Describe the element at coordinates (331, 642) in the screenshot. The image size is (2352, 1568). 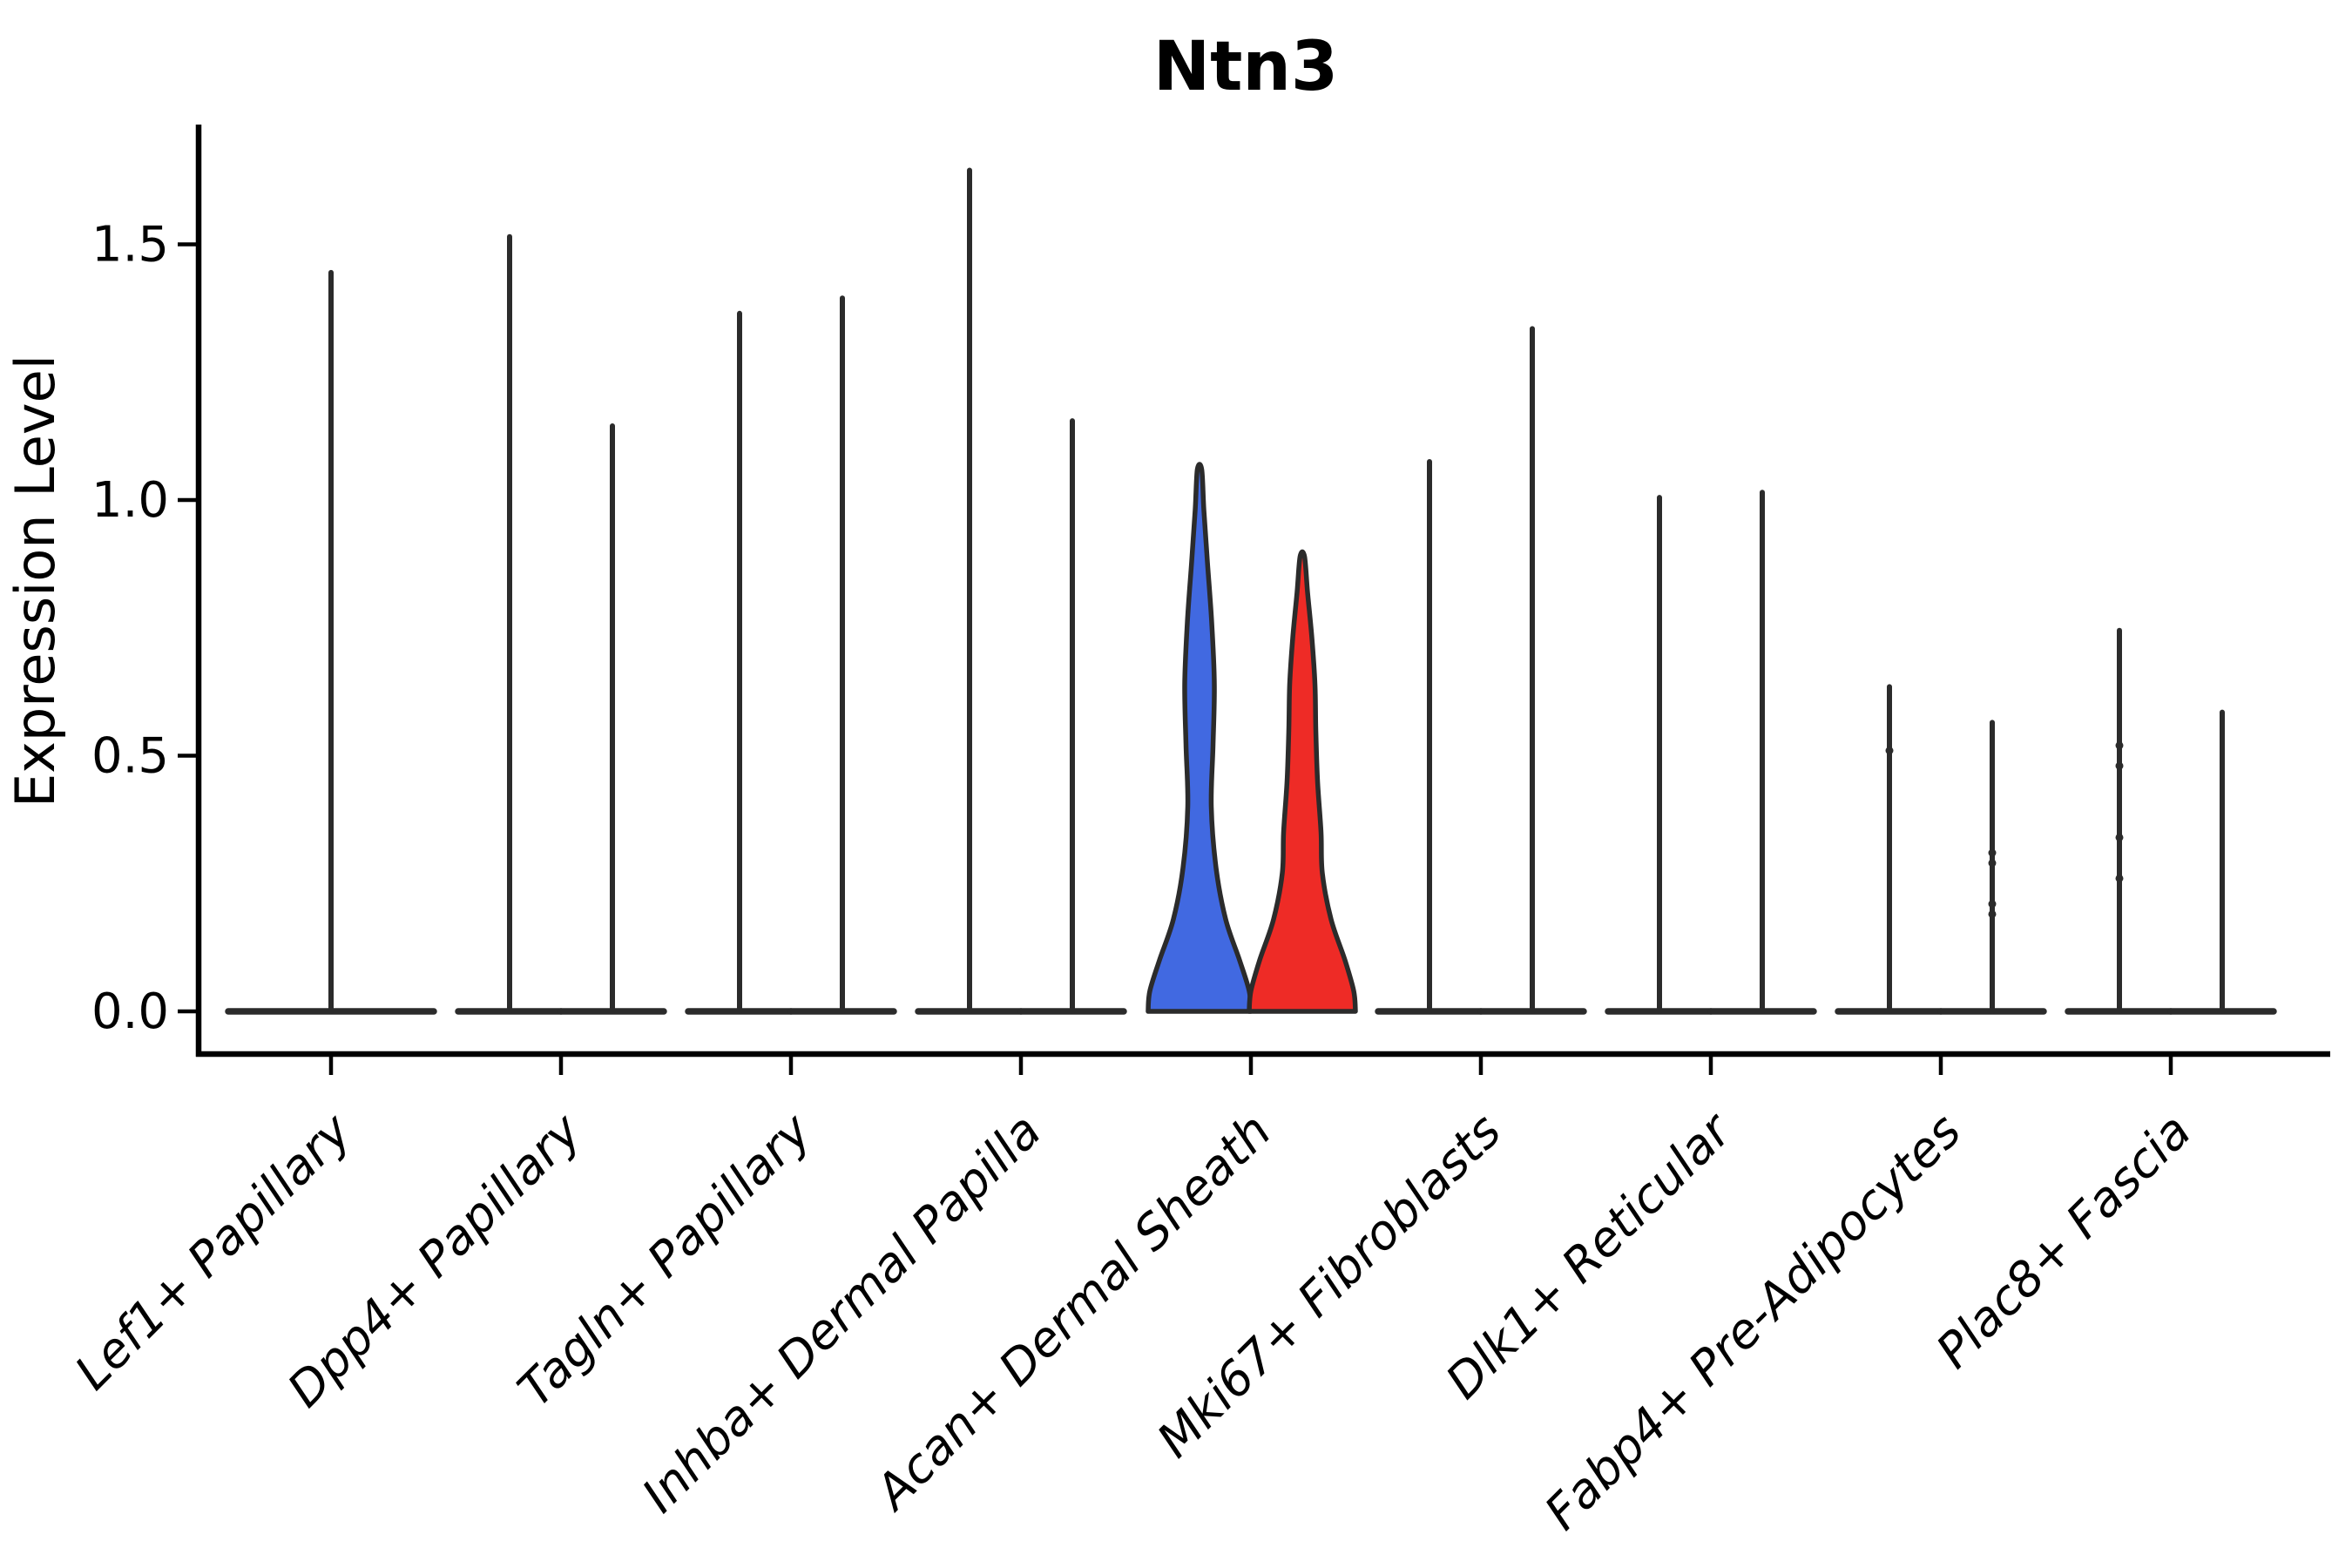
I see `violin-lef1-full` at that location.